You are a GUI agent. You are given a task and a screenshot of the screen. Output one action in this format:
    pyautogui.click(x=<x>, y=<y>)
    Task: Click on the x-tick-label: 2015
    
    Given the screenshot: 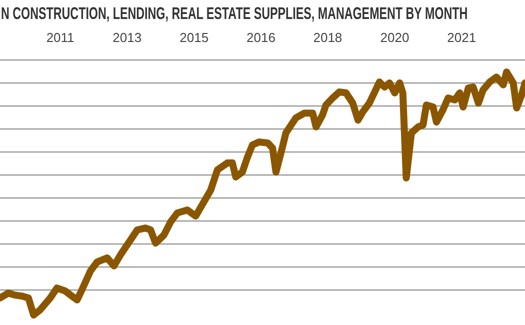 What is the action you would take?
    pyautogui.click(x=194, y=37)
    